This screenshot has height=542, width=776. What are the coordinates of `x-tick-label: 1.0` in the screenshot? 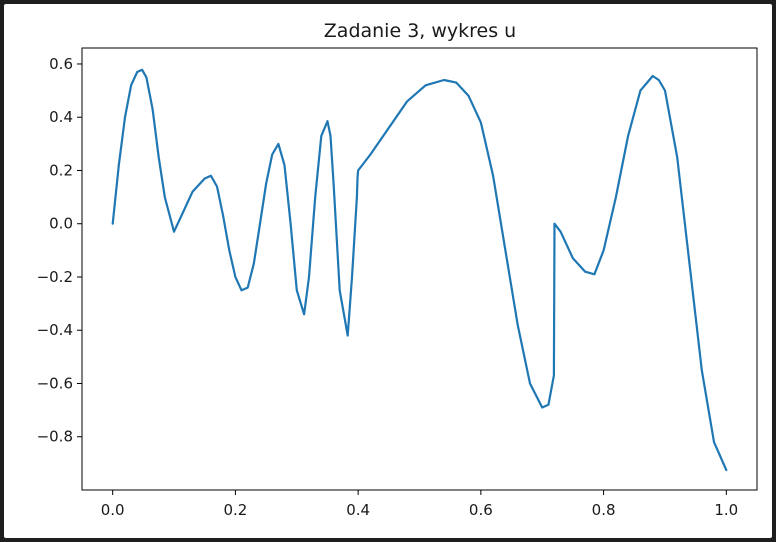 It's located at (726, 510).